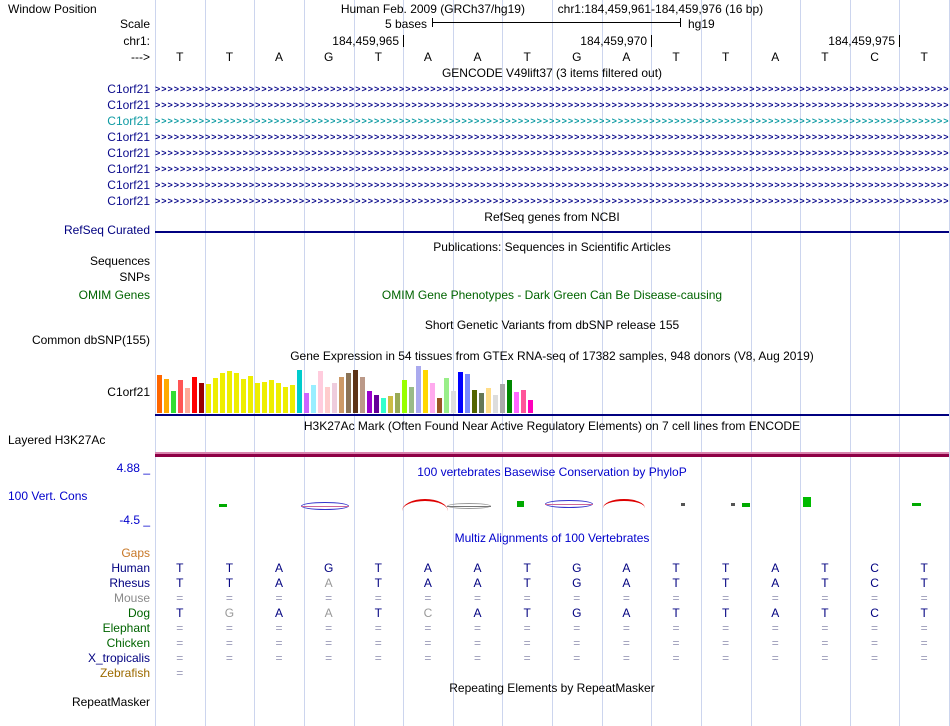  Describe the element at coordinates (129, 583) in the screenshot. I see `multiz-species-label: Rhesus` at that location.